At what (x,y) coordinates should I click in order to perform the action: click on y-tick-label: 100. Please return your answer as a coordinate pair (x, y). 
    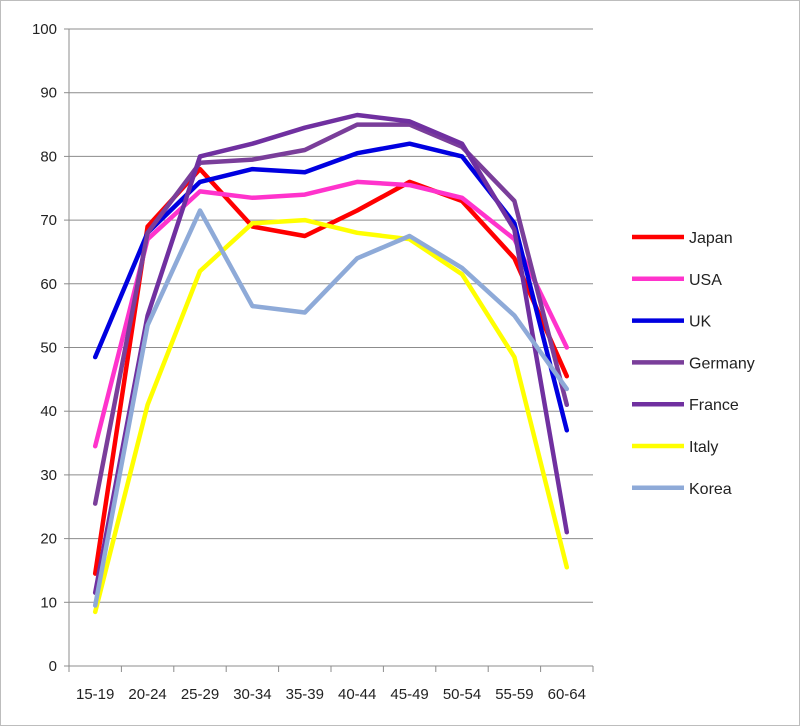
    Looking at the image, I should click on (44, 29).